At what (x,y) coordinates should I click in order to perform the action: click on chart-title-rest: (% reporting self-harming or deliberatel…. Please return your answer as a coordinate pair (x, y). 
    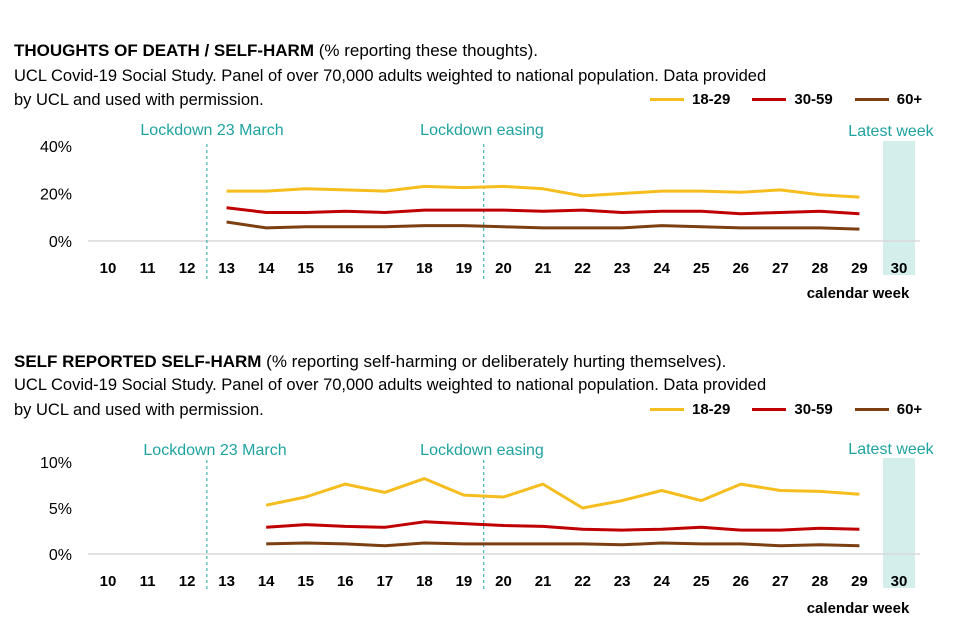
    Looking at the image, I should click on (494, 361).